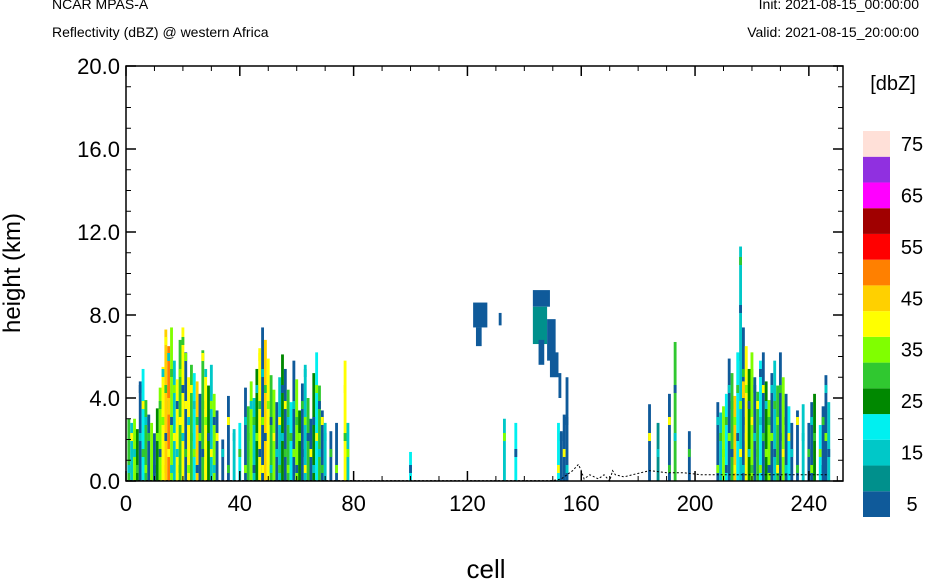 This screenshot has height=580, width=925. What do you see at coordinates (104, 315) in the screenshot?
I see `y-tick-label: 8.0` at bounding box center [104, 315].